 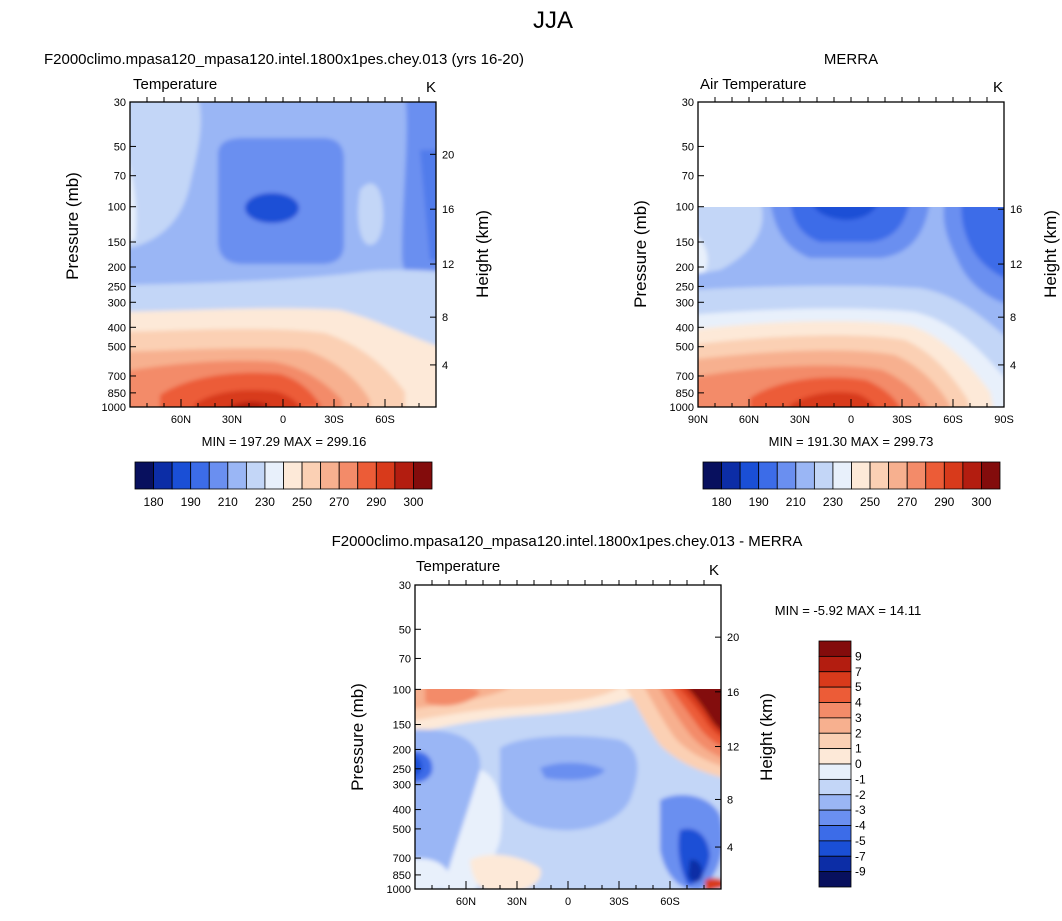 I want to click on obs-colorbar-label: 230, so click(x=833, y=502).